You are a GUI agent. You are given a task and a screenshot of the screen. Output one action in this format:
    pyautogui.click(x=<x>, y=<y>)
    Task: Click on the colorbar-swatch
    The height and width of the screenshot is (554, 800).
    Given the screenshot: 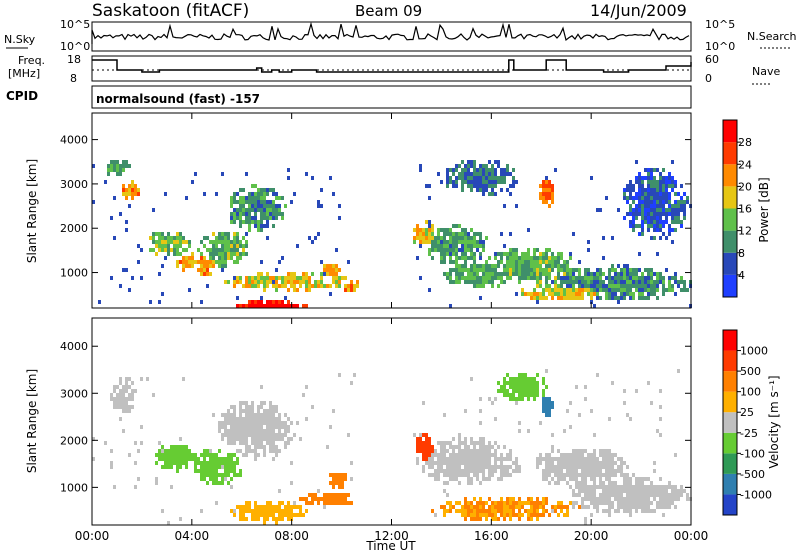 What is the action you would take?
    pyautogui.click(x=730, y=381)
    